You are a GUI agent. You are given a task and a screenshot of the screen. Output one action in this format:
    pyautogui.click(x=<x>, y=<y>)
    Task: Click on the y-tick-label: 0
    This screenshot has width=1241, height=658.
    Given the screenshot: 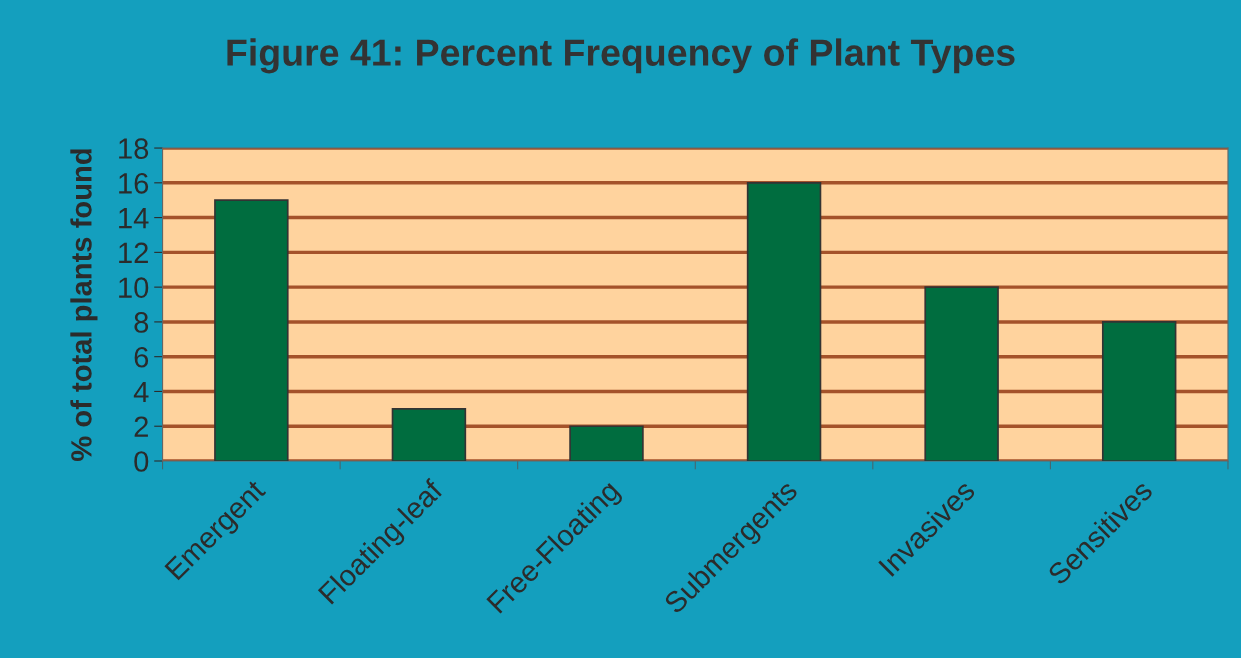 What is the action you would take?
    pyautogui.click(x=141, y=461)
    